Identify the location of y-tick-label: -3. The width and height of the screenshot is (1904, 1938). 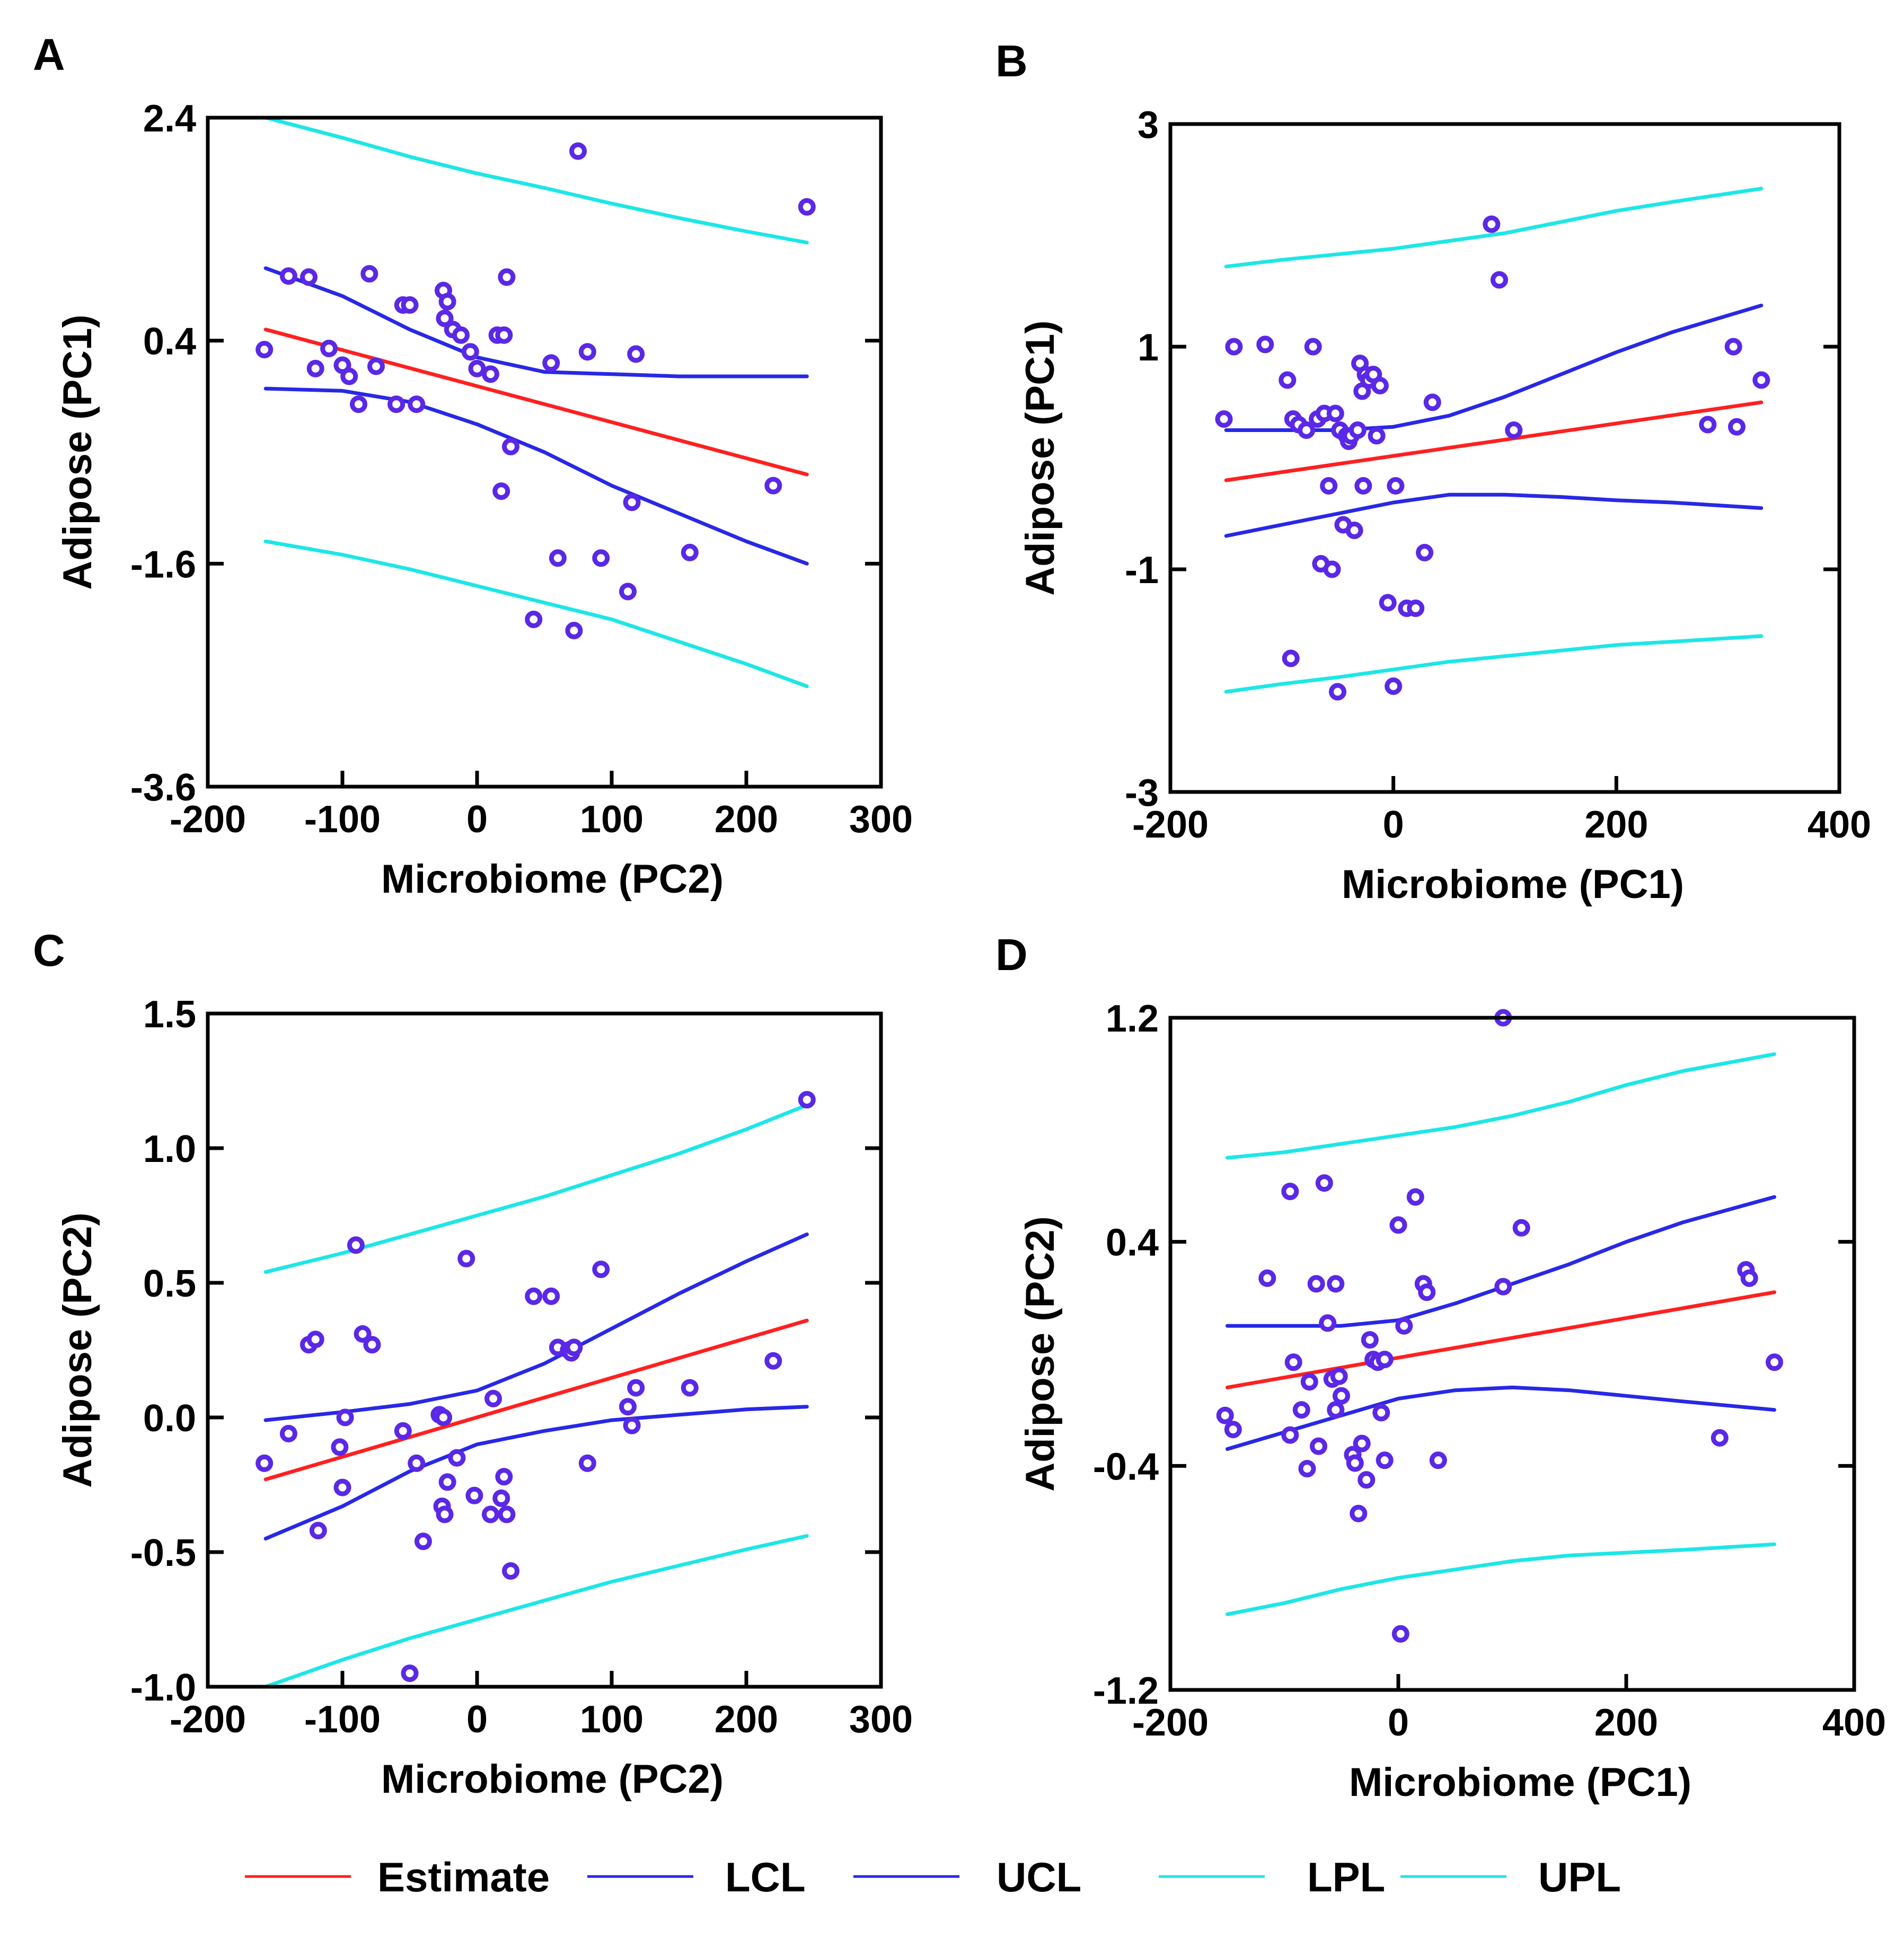
(1142, 793).